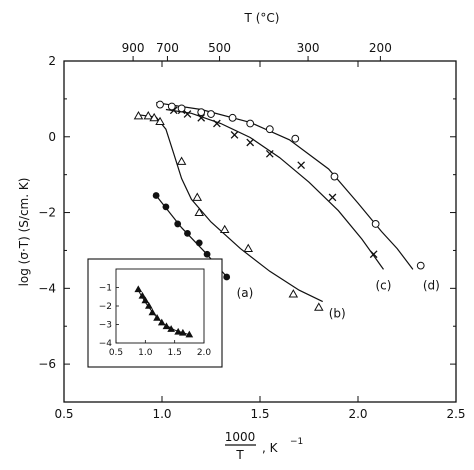 The image size is (474, 470). What do you see at coordinates (431, 285) in the screenshot?
I see `series-label: (d)` at bounding box center [431, 285].